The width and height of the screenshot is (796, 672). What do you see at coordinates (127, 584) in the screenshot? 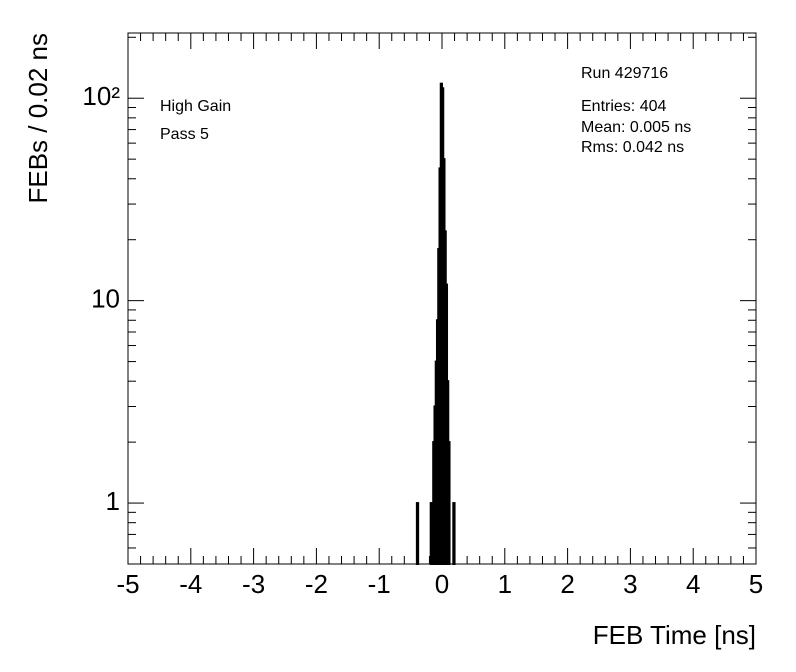
I see `x-tick-label: -5` at bounding box center [127, 584].